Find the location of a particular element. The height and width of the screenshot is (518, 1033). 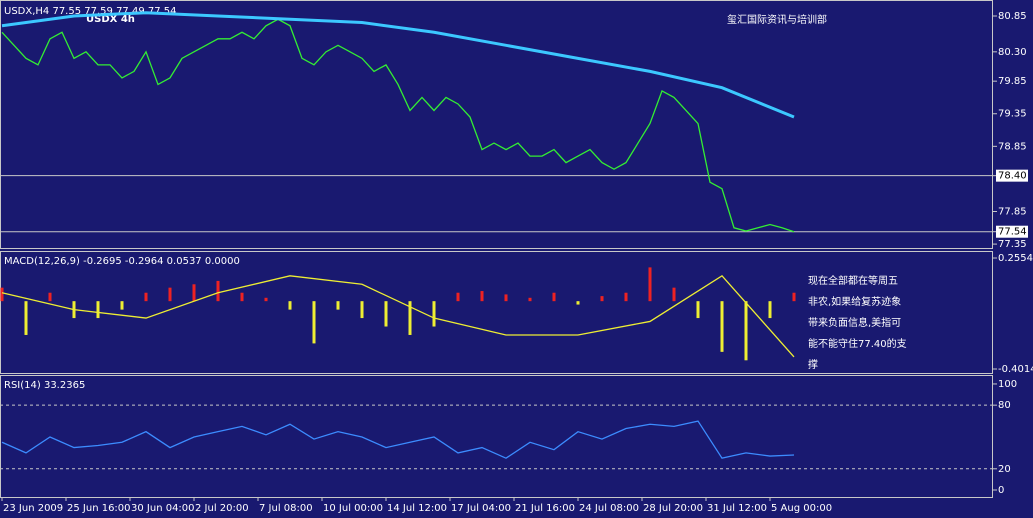

x-tick-label: 23 Jun 2009 is located at coordinates (33, 508).